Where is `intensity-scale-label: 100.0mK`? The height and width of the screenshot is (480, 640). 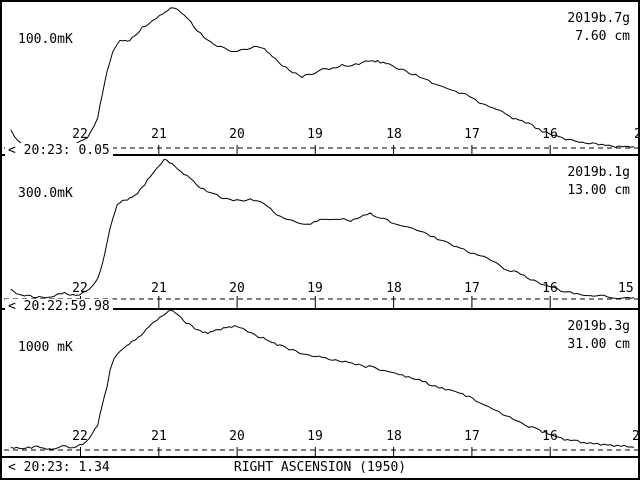
intensity-scale-label: 100.0mK is located at coordinates (45, 39).